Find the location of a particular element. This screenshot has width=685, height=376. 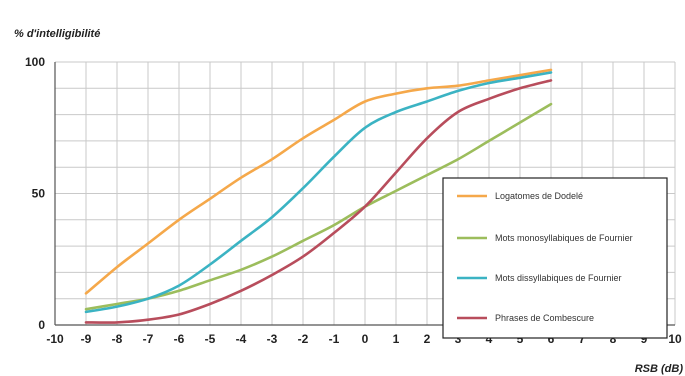

x-tick-label: 8 is located at coordinates (613, 339).